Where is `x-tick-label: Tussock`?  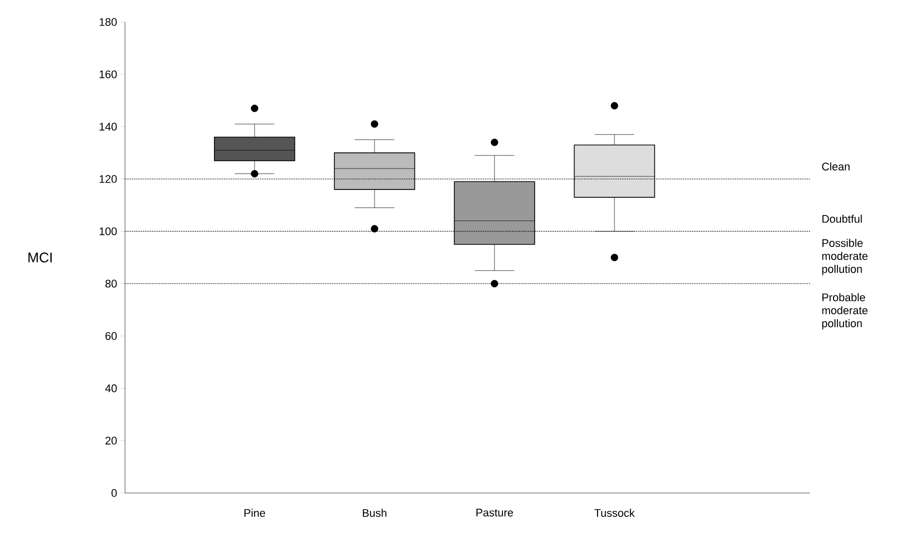
x-tick-label: Tussock is located at coordinates (614, 512).